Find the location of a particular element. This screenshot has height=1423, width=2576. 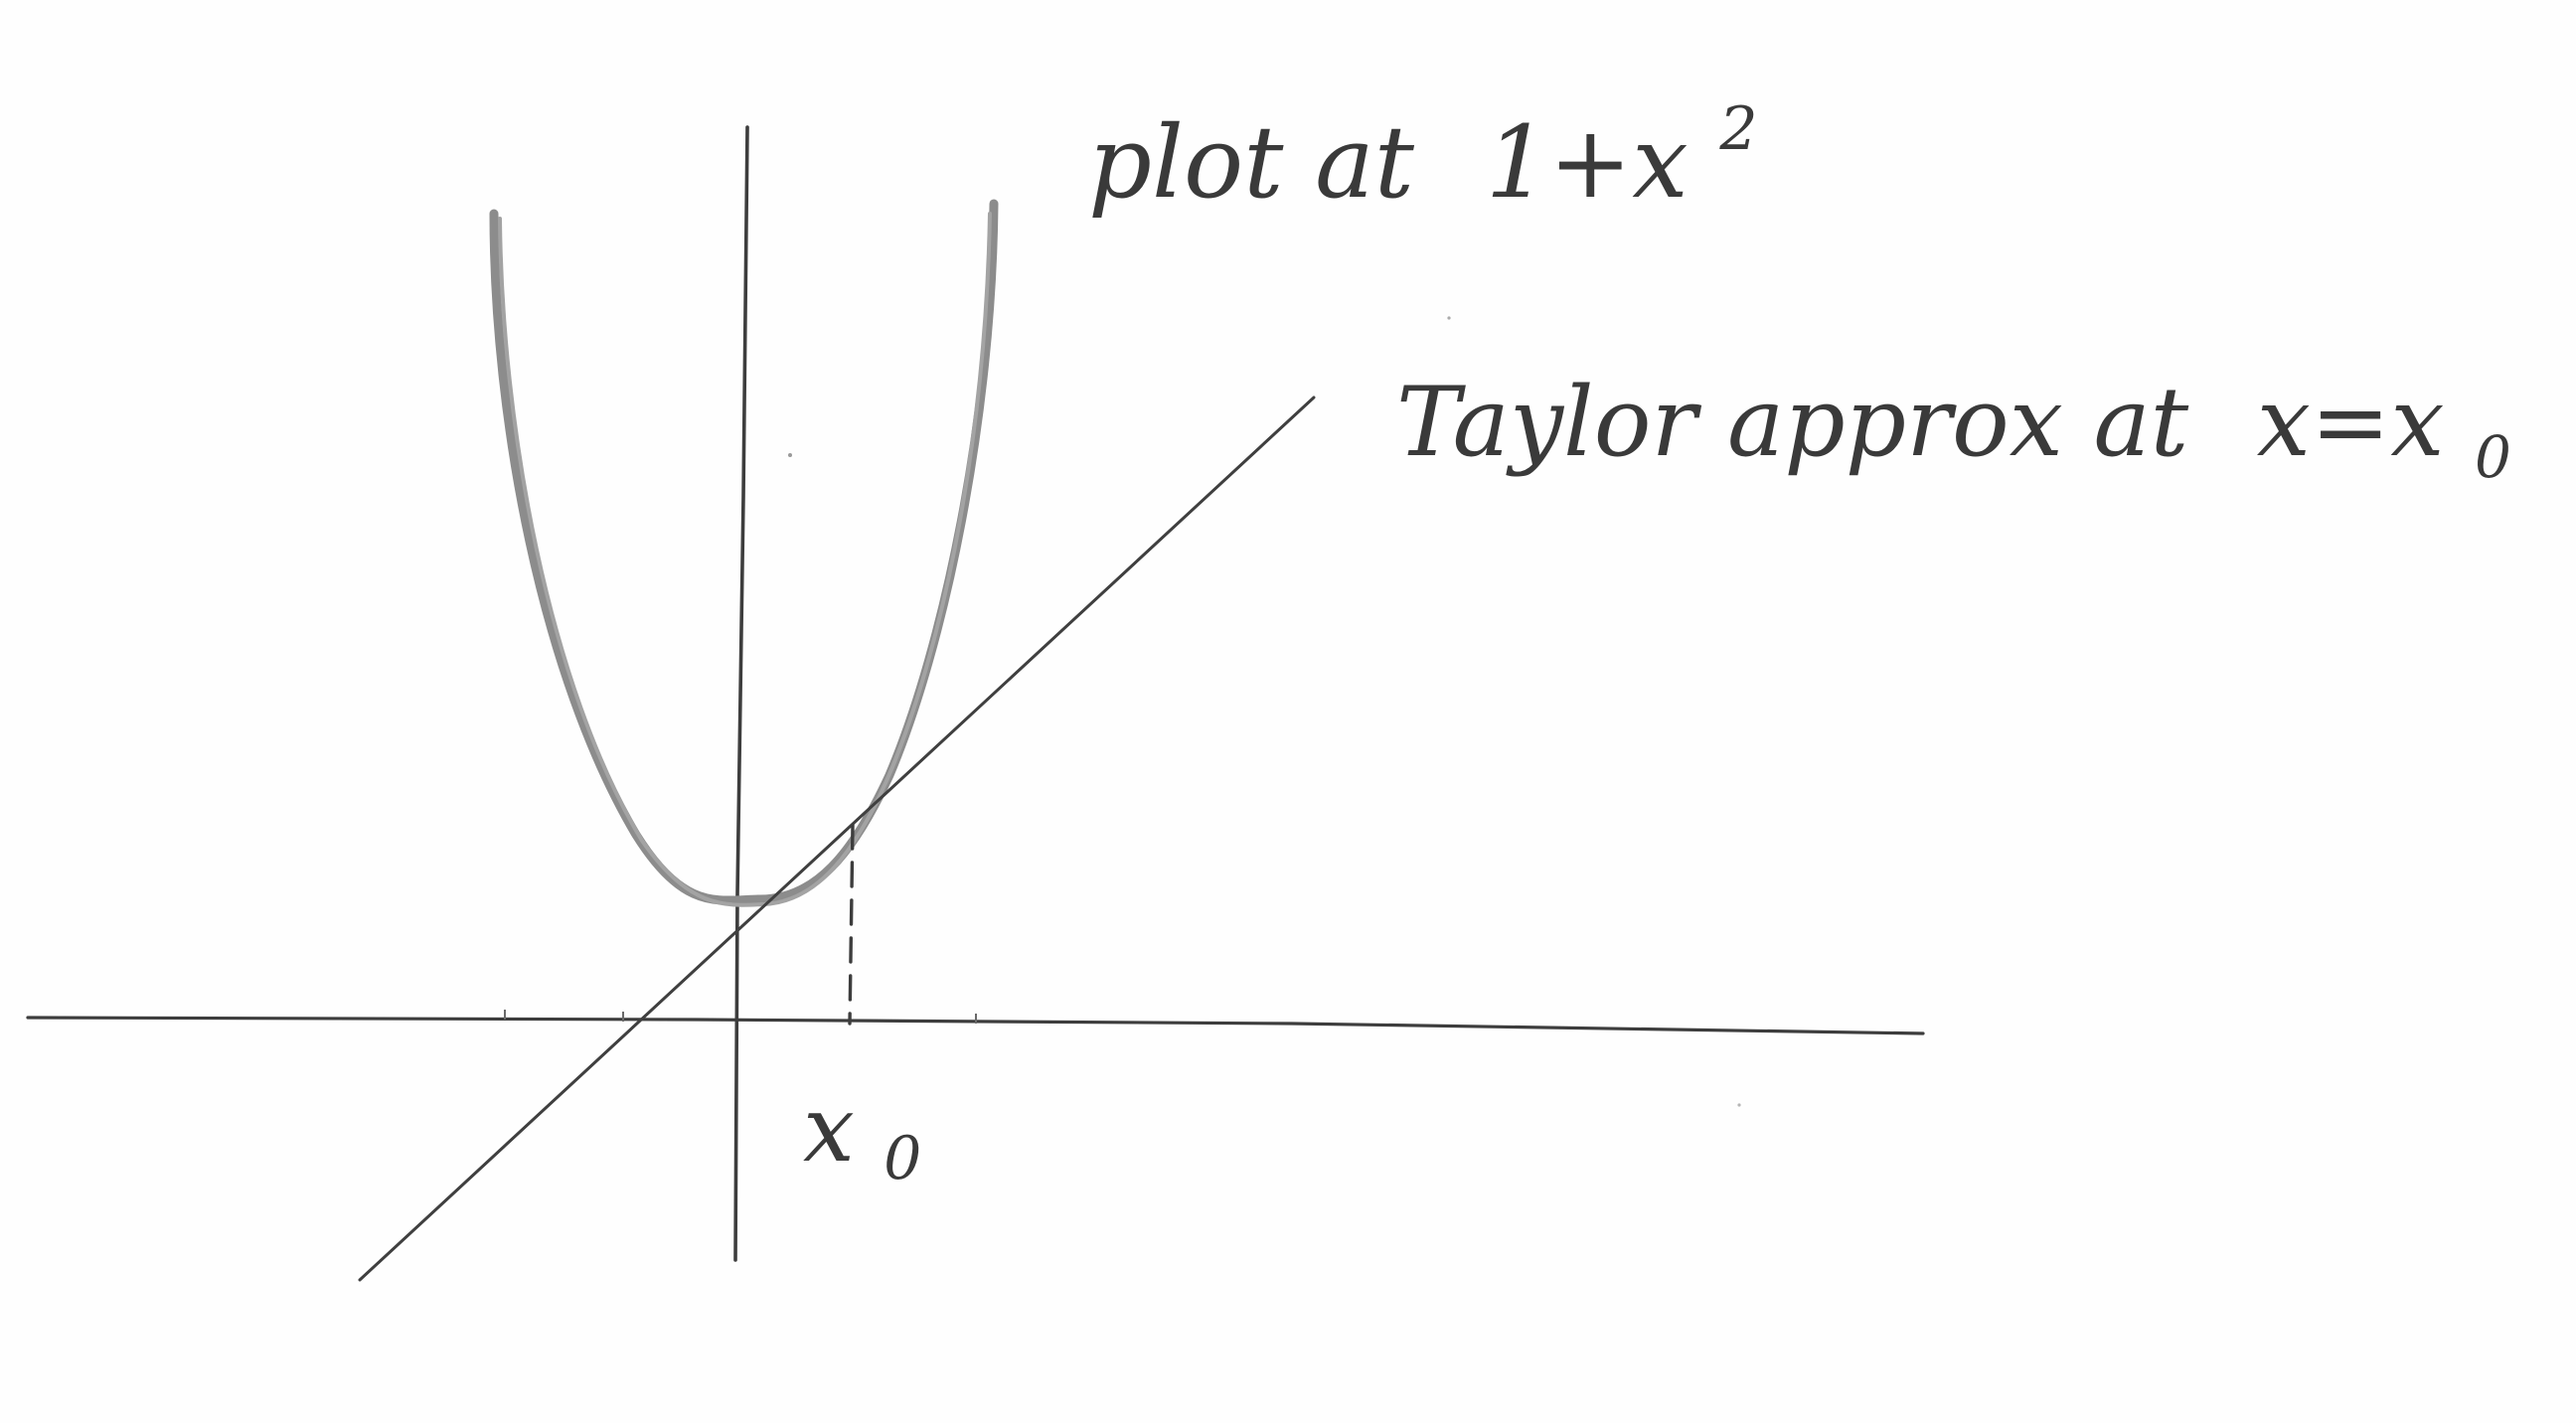

curve-label: plot at 1+x 2 is located at coordinates (1423, 157).